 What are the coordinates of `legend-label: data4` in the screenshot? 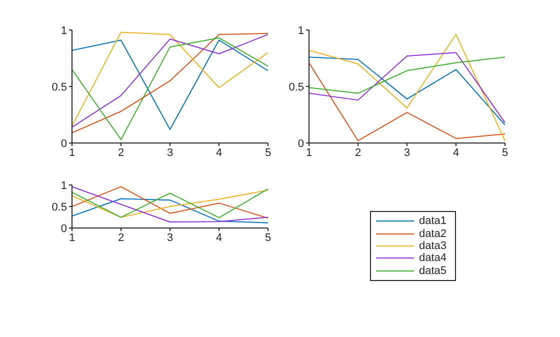 It's located at (433, 258).